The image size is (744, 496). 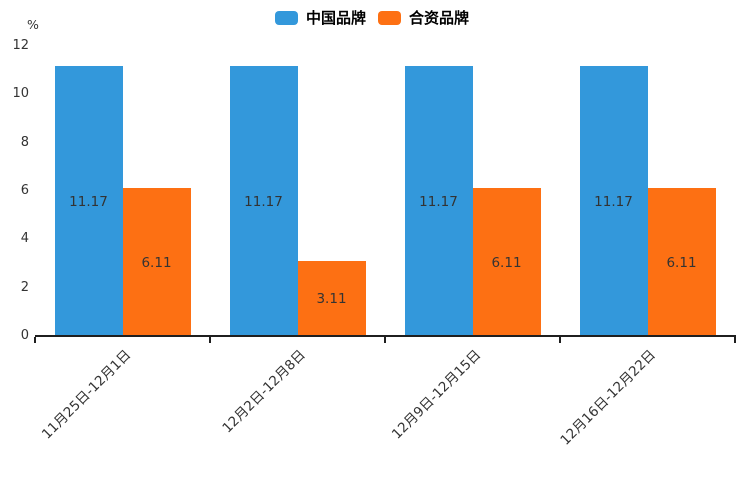 I want to click on bar-series1-group0, so click(x=156, y=262).